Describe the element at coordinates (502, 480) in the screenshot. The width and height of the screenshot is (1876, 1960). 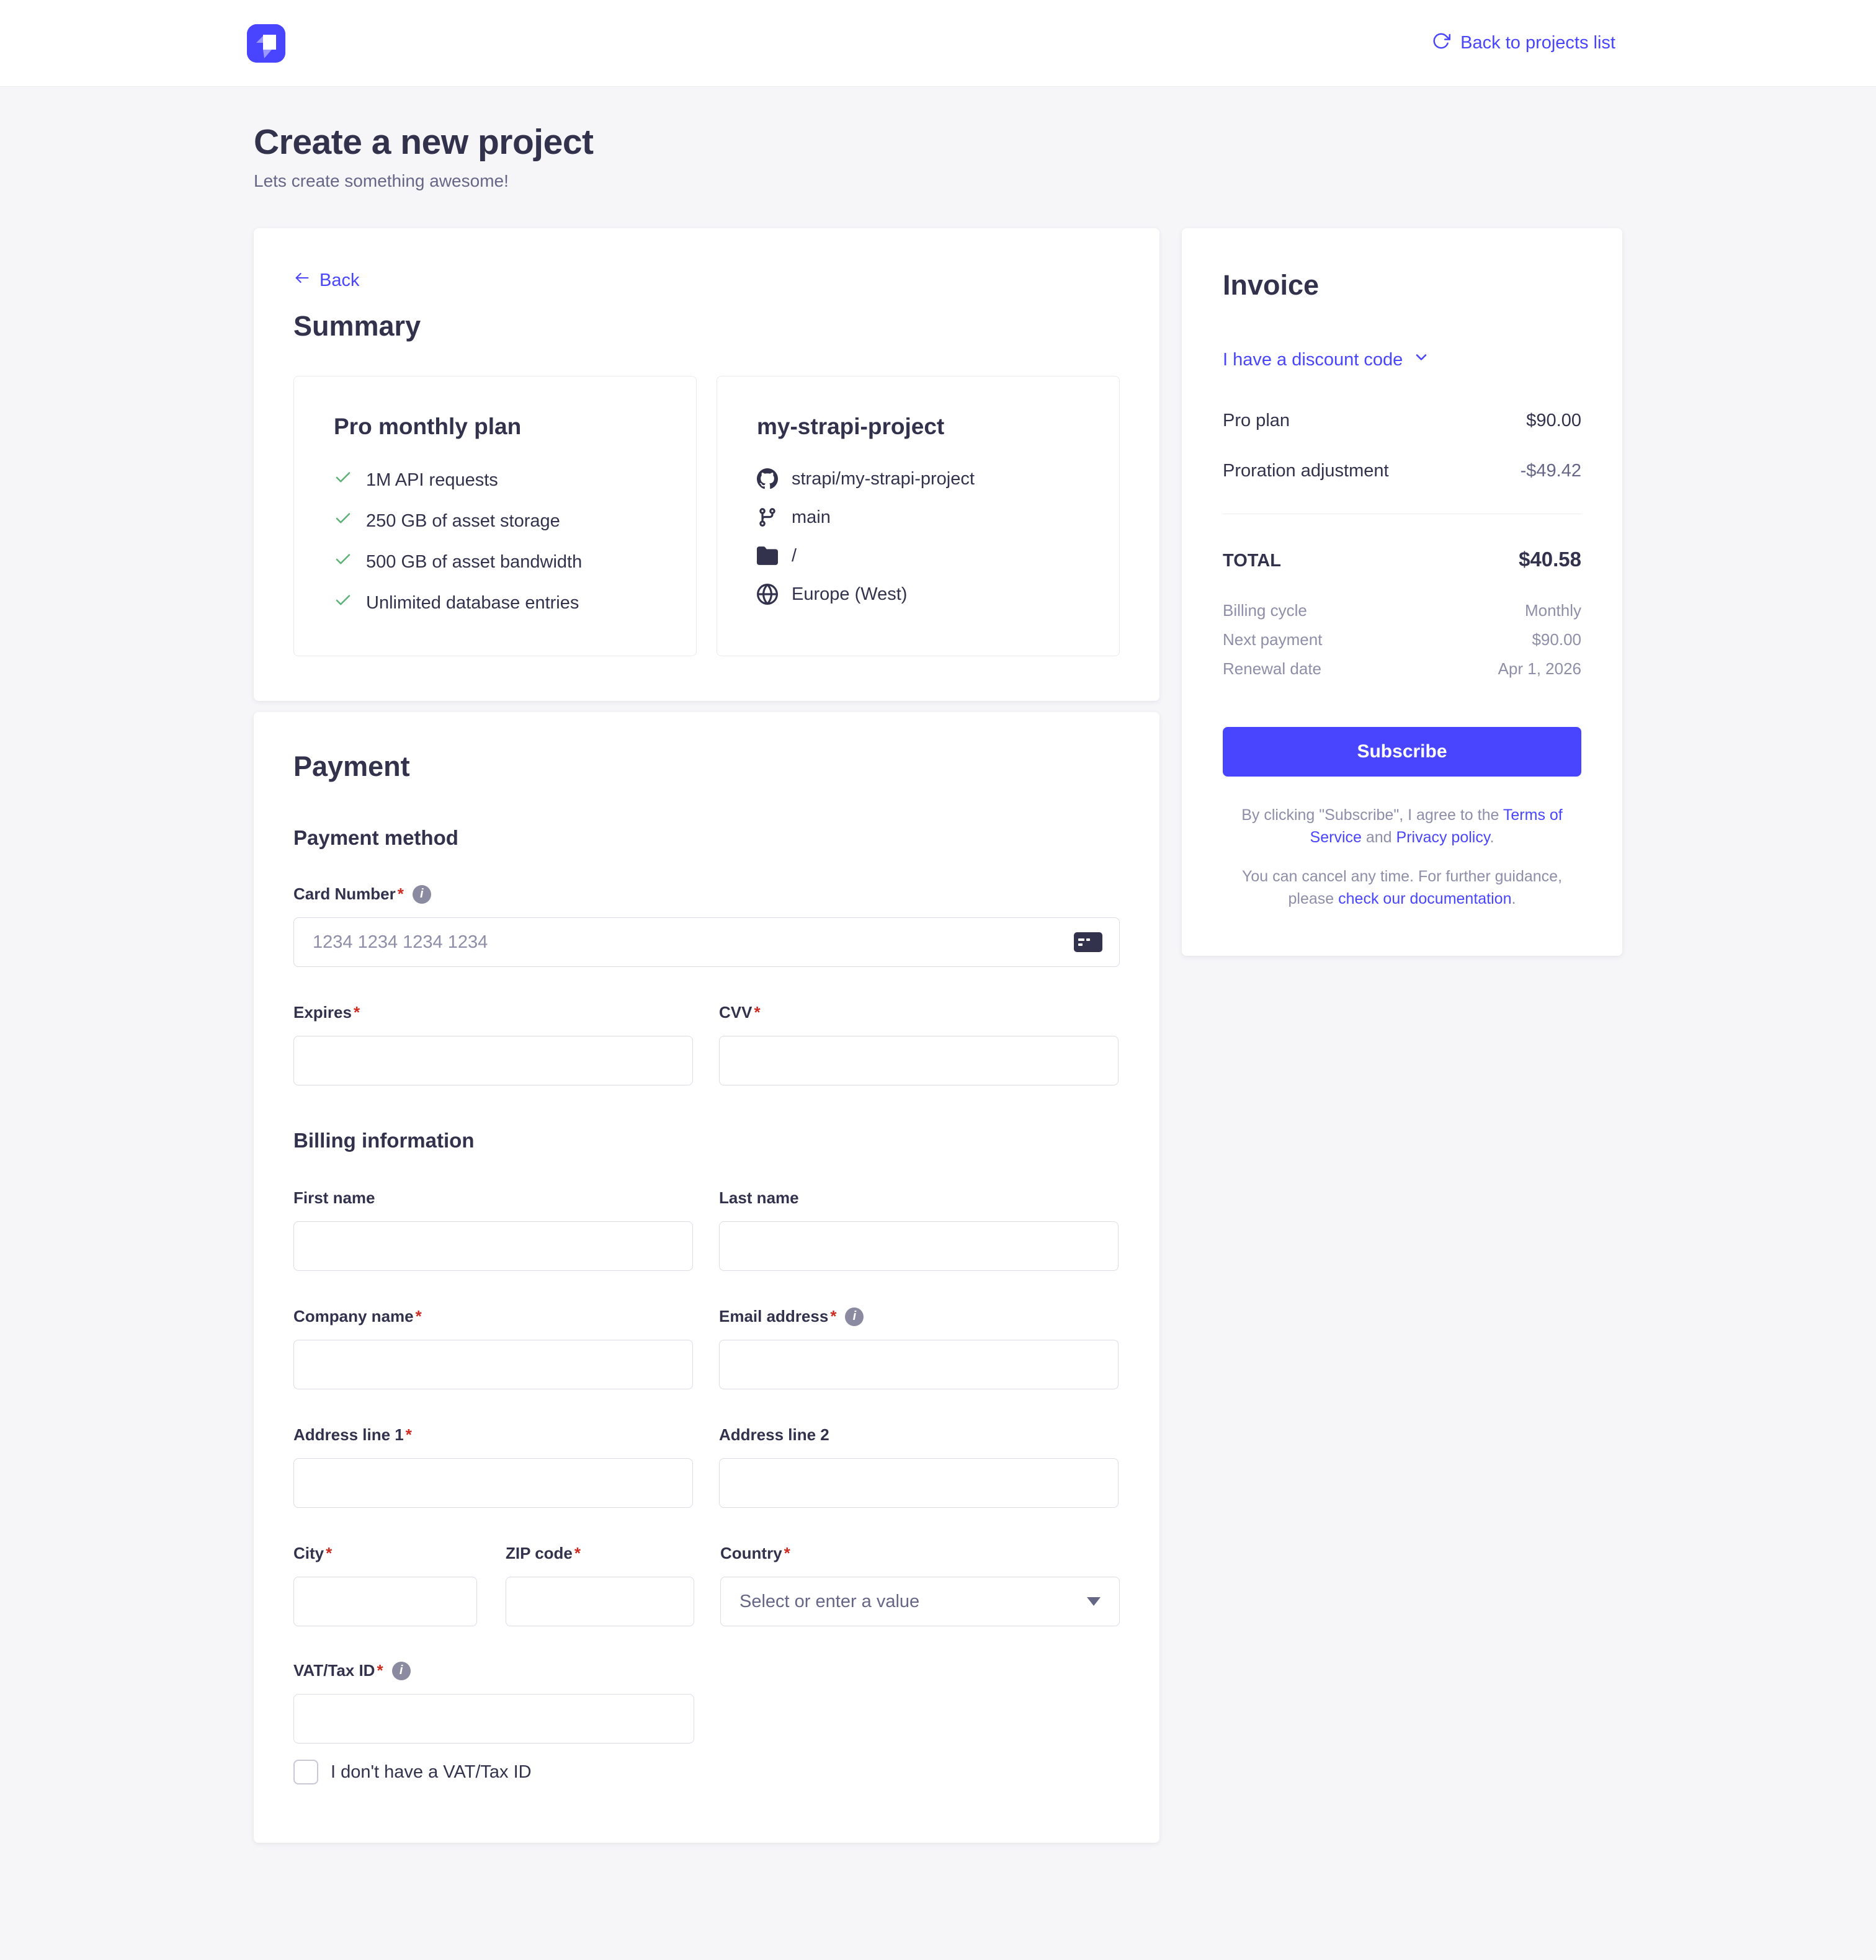
I see `plan-feature: 1M API requests` at that location.